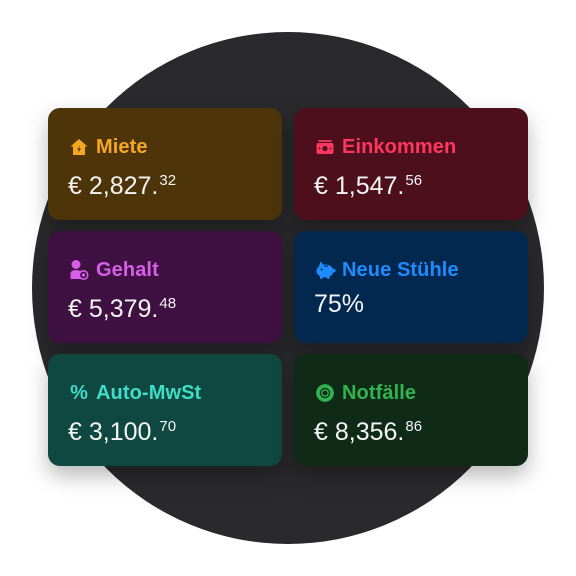  What do you see at coordinates (168, 303) in the screenshot?
I see `amount-cents: 48` at bounding box center [168, 303].